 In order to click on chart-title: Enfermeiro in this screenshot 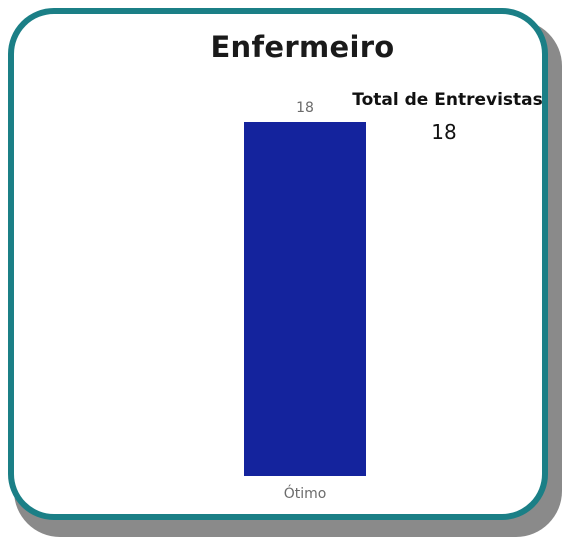, I will do `click(302, 47)`.